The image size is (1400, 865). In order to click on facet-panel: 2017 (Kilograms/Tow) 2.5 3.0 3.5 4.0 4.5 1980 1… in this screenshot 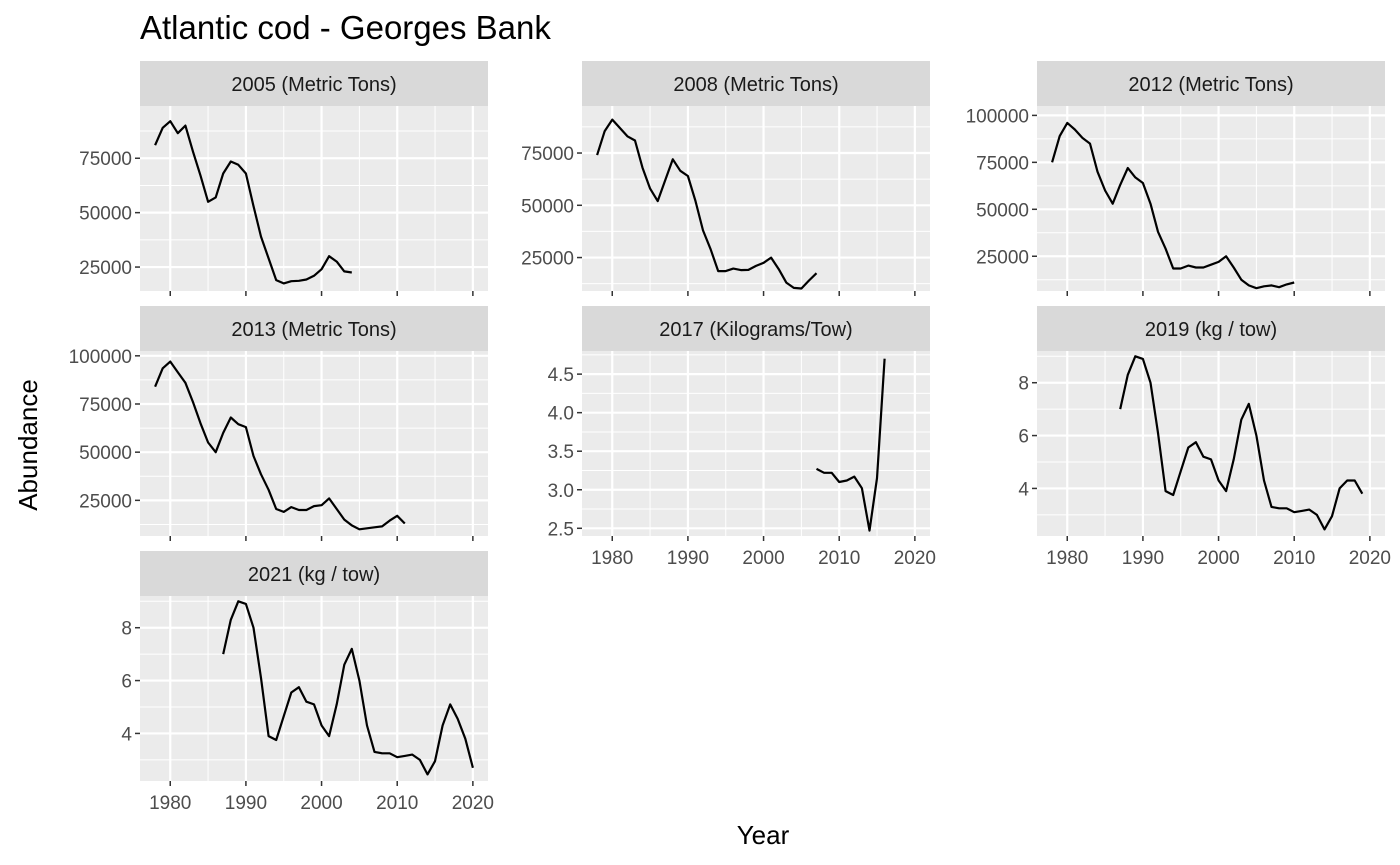, I will do `click(742, 437)`.